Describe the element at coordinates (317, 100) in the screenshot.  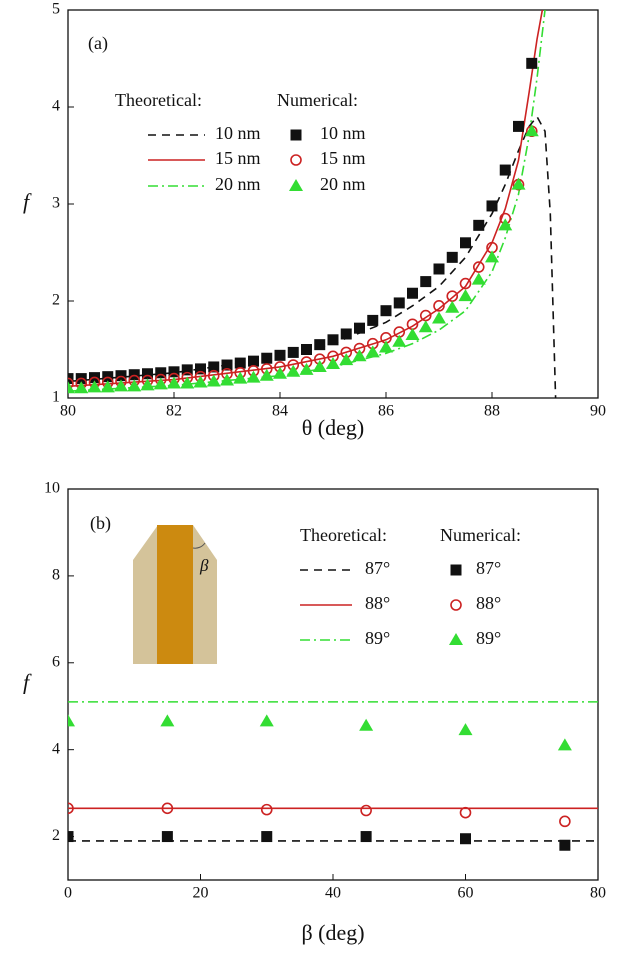
I see `legend-title: Numerical:` at that location.